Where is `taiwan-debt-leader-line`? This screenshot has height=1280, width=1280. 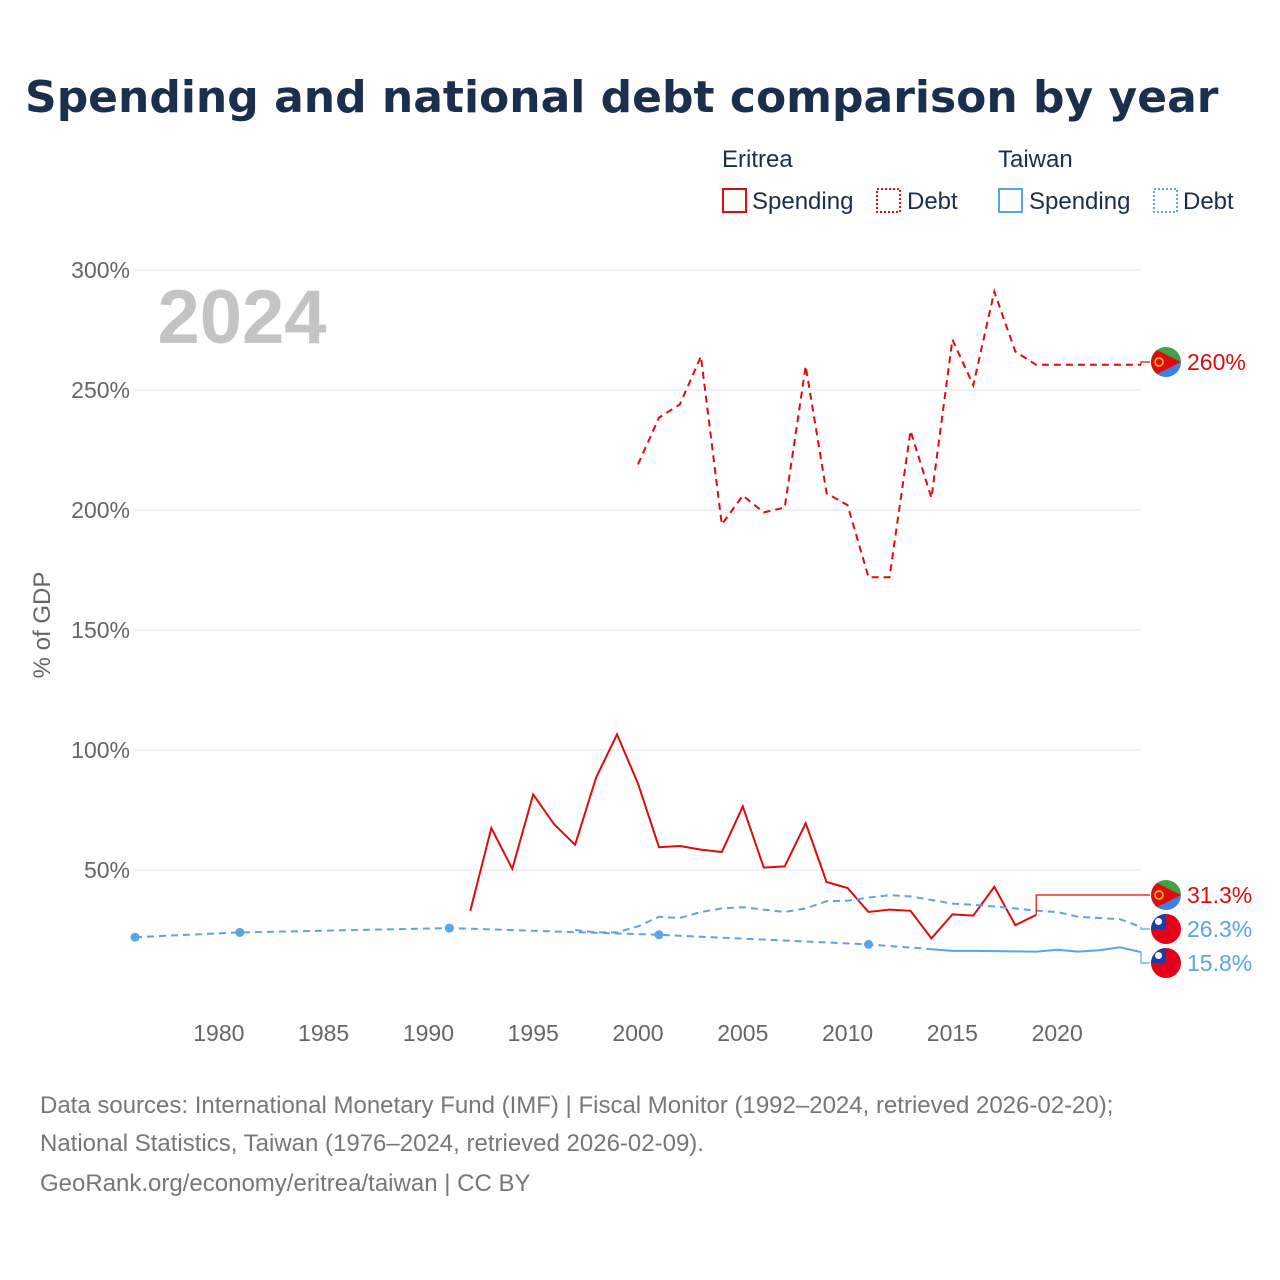
taiwan-debt-leader-line is located at coordinates (1145, 928).